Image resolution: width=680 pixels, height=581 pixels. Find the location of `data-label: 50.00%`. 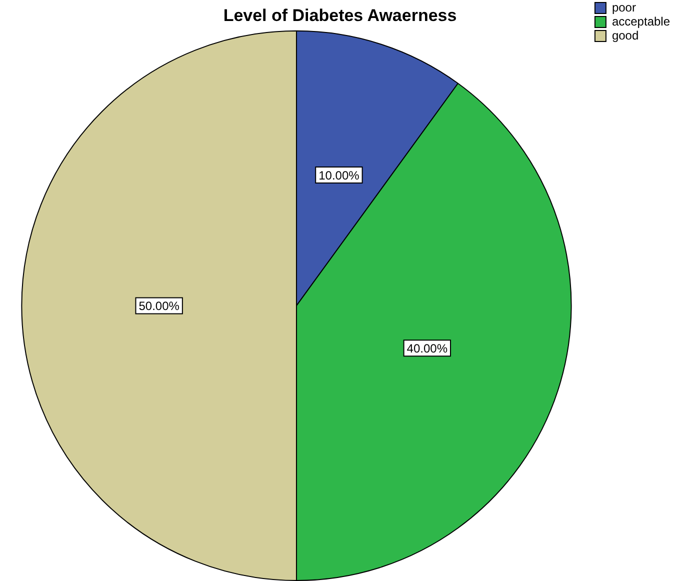

data-label: 50.00% is located at coordinates (159, 306).